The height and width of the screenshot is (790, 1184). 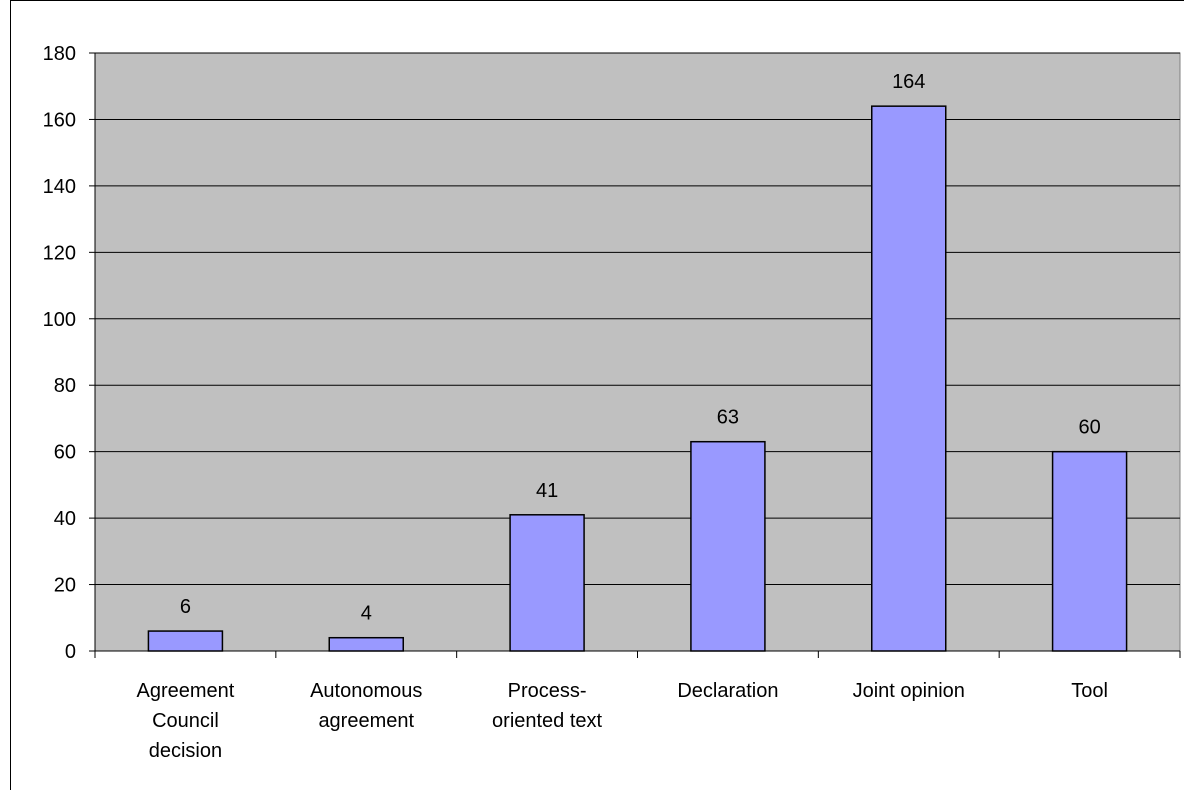 I want to click on y-tick-label: 120, so click(x=59, y=253).